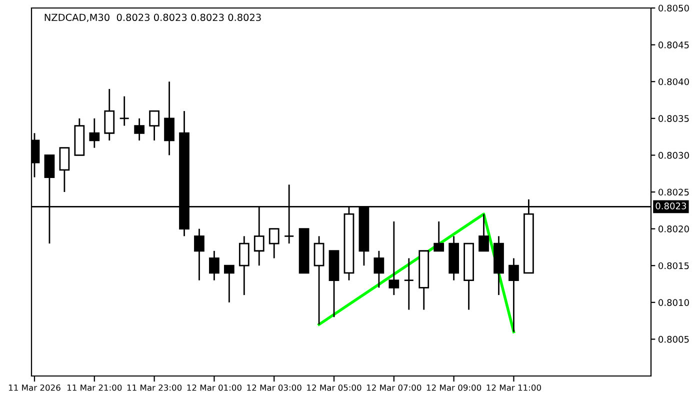 This screenshot has height=400, width=700. I want to click on x-tick-label: 12 Mar 01:00, so click(214, 387).